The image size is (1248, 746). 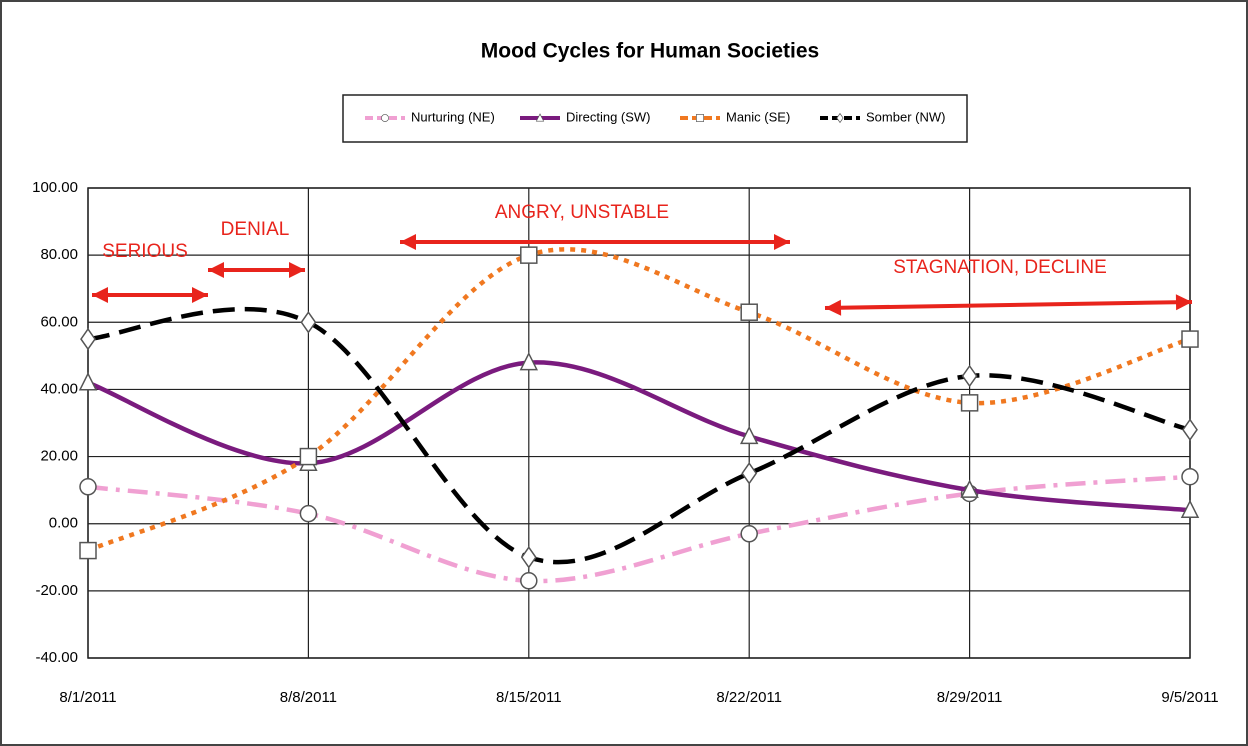 I want to click on legend-label: Manic (SE), so click(x=758, y=116).